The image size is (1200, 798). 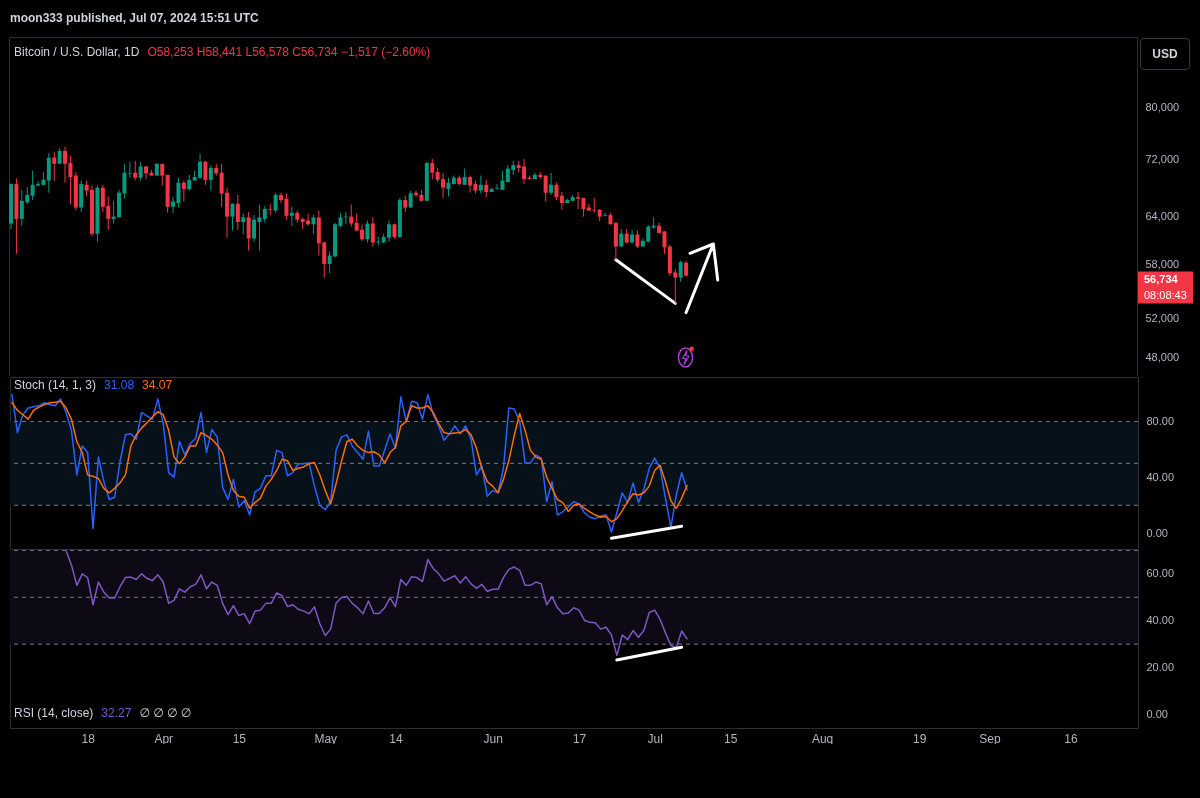 What do you see at coordinates (396, 738) in the screenshot?
I see `x-tick-label: 14` at bounding box center [396, 738].